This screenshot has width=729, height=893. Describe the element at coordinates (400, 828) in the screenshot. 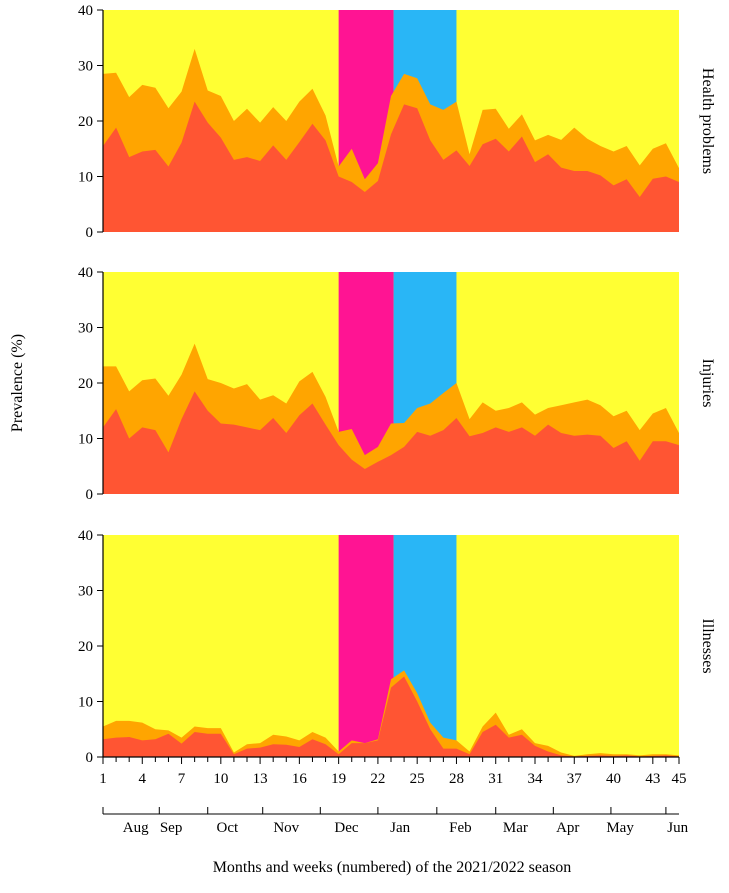

I see `month-label: Jan` at that location.